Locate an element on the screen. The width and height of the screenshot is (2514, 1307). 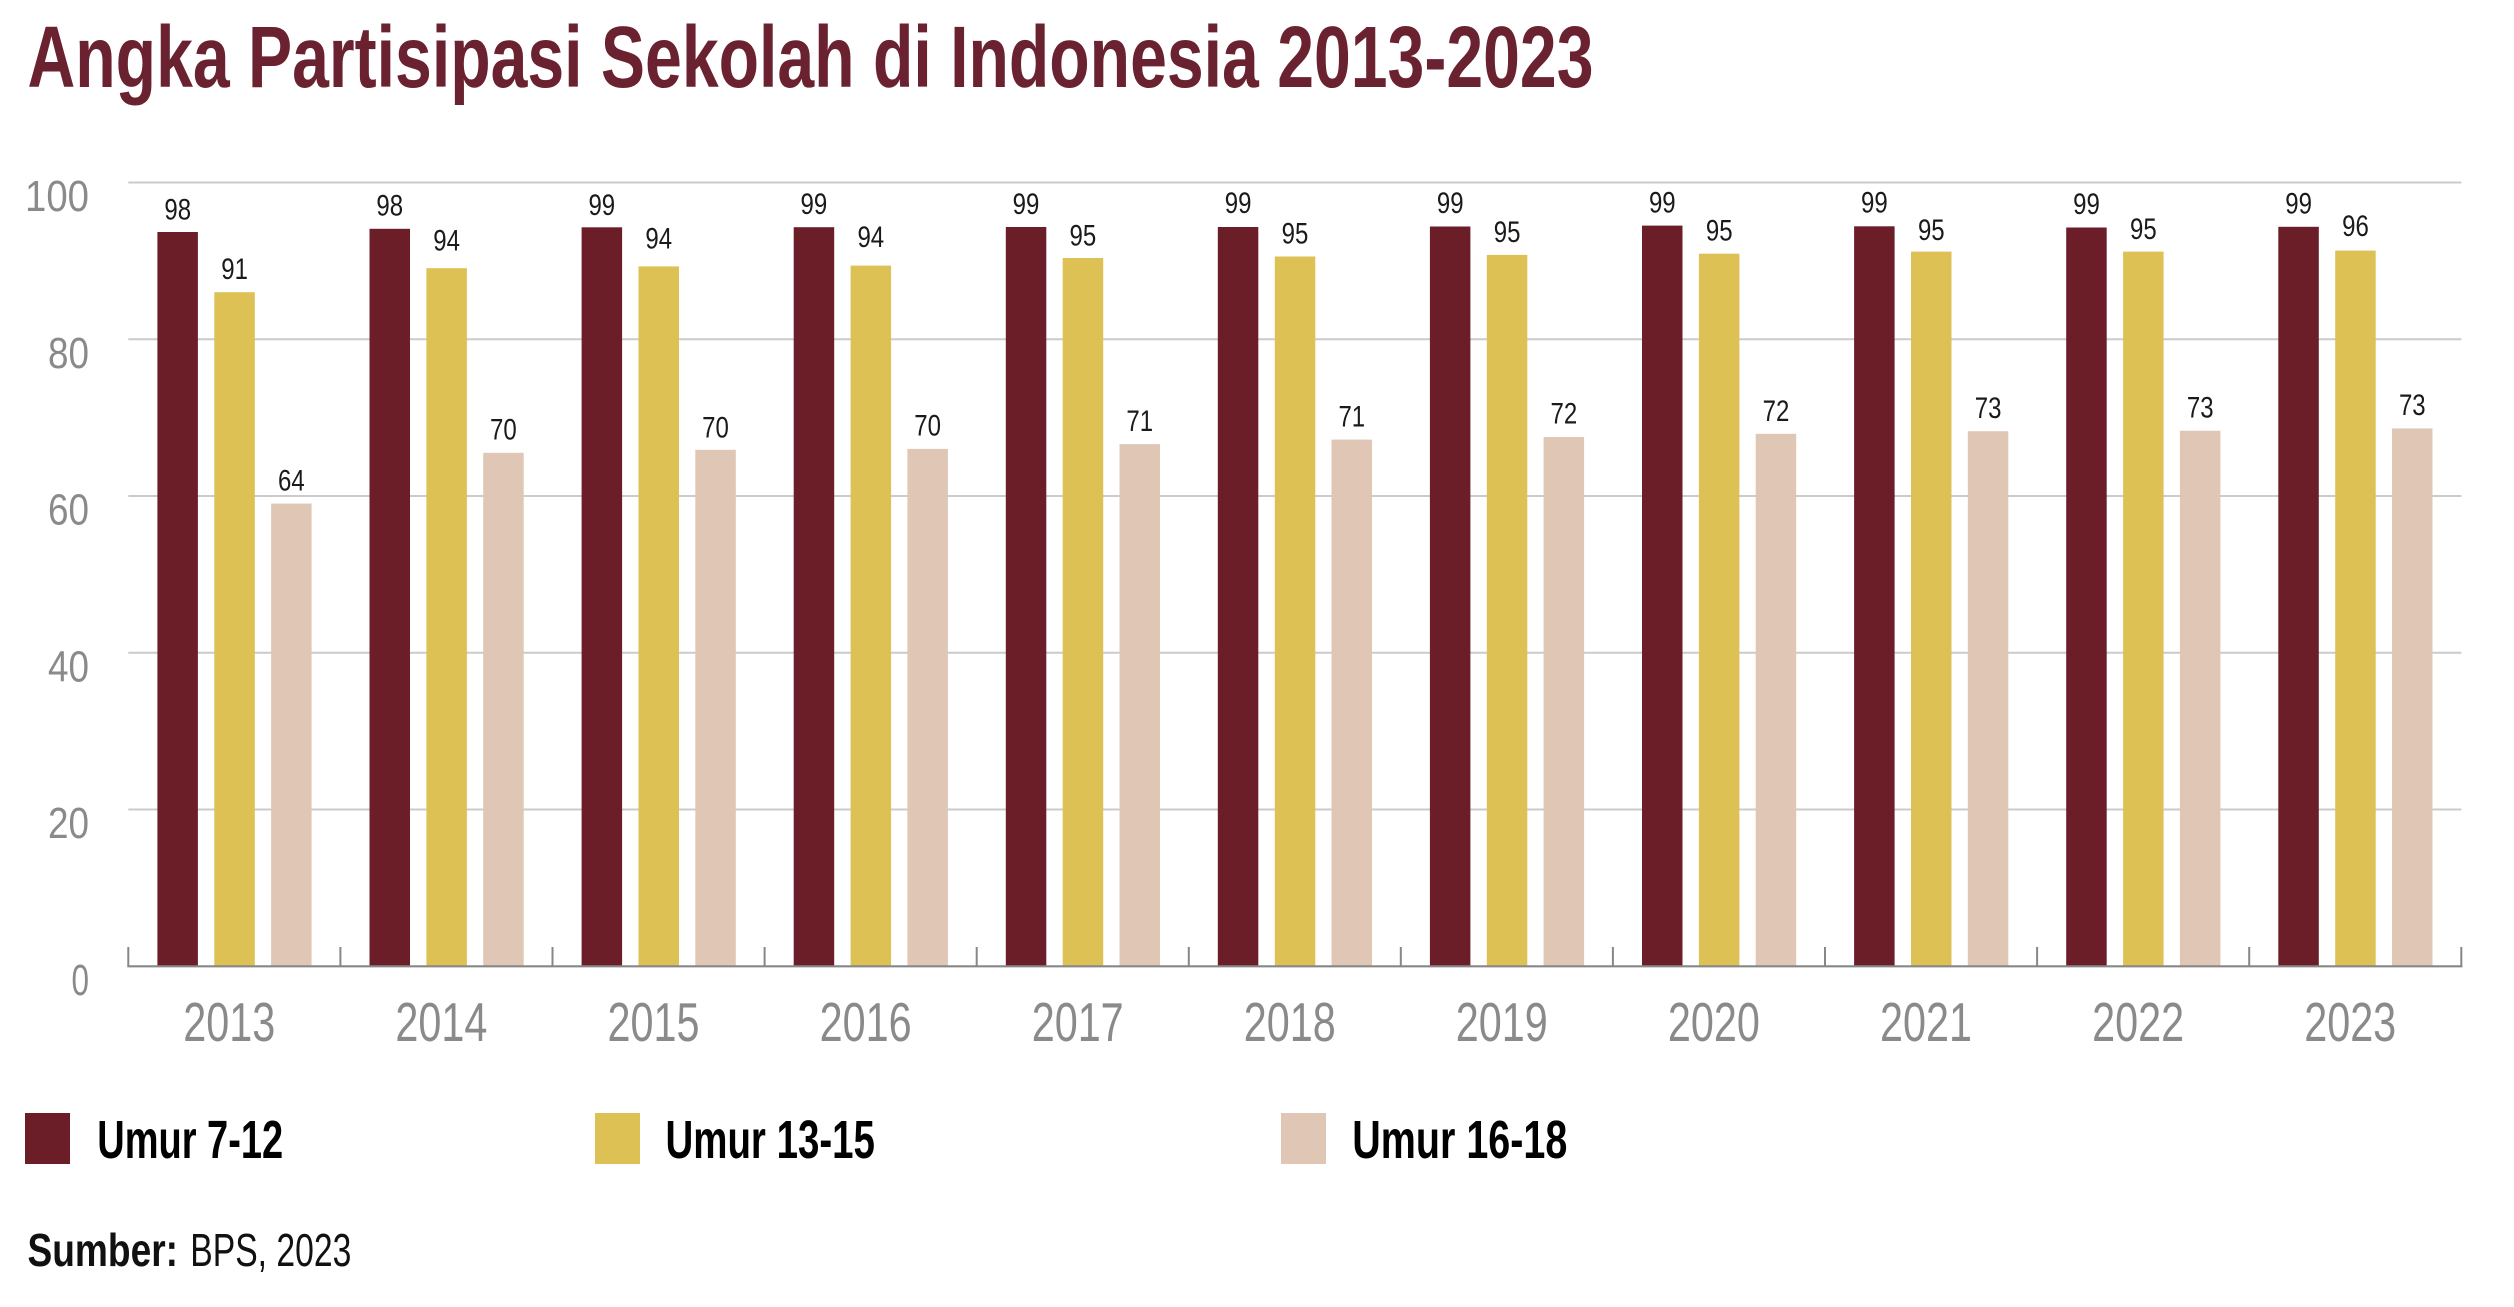
svg-text: 20 is located at coordinates (68, 823).